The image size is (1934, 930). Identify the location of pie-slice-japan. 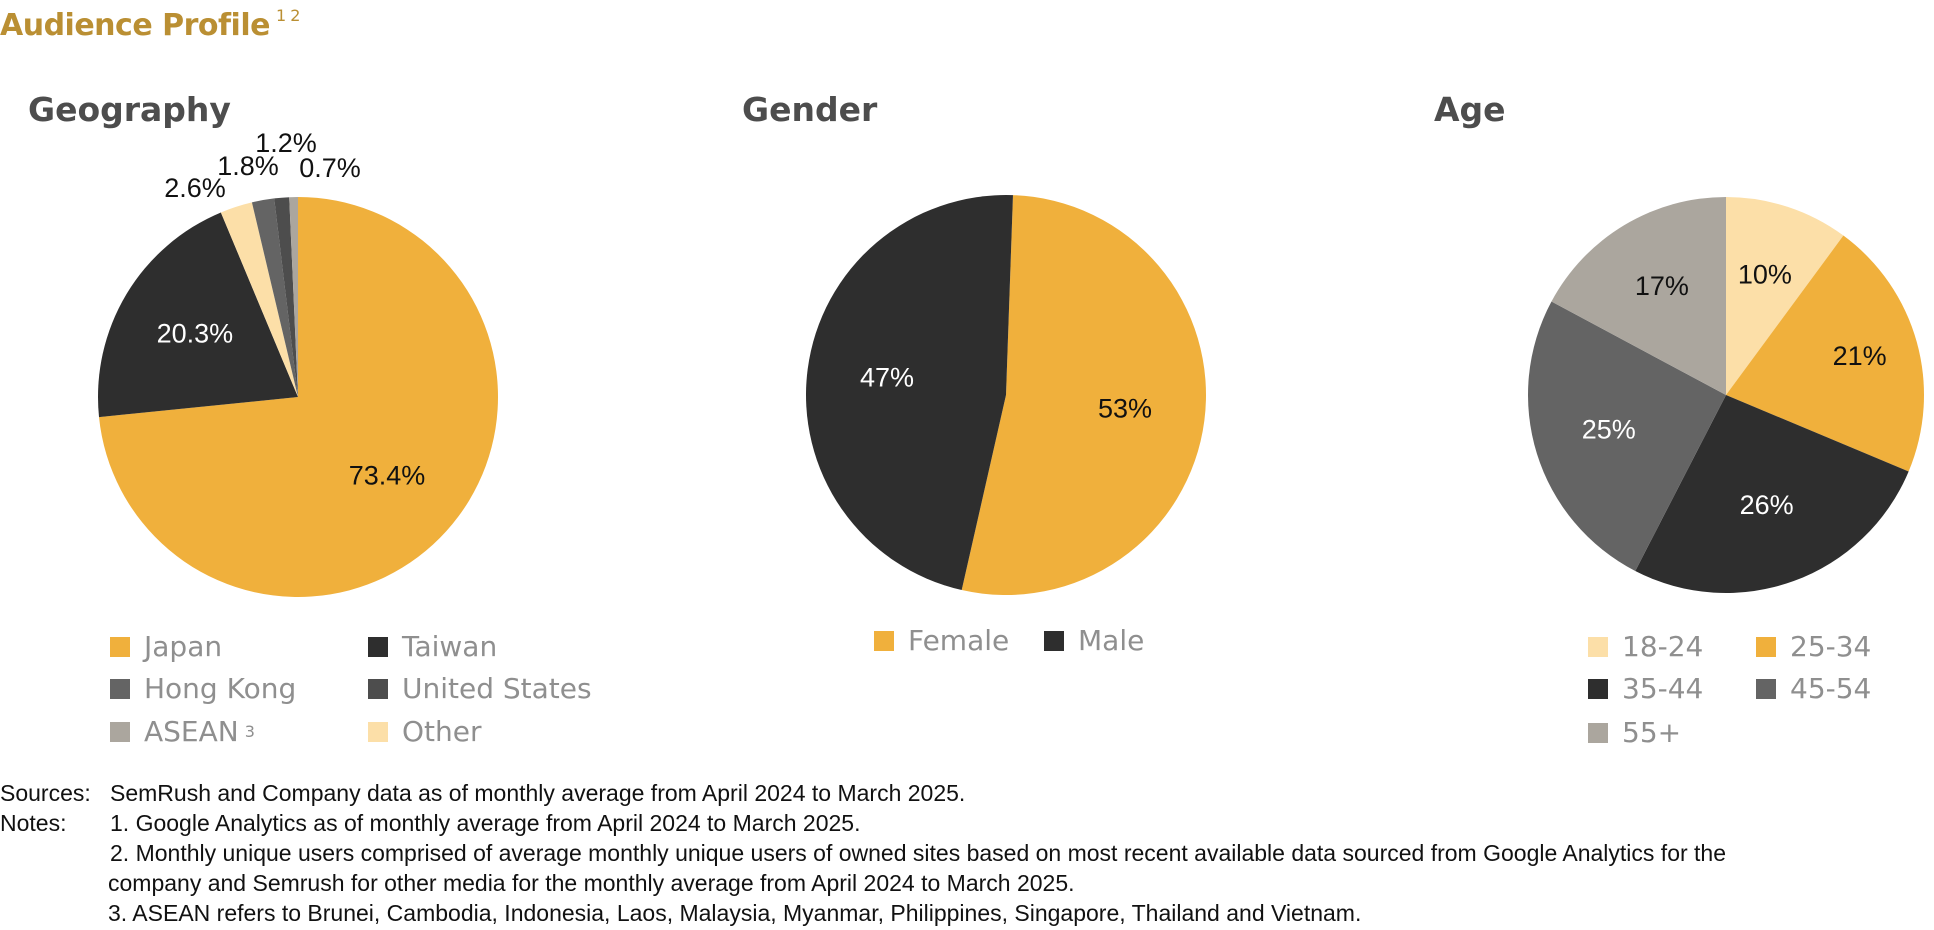
(298, 397).